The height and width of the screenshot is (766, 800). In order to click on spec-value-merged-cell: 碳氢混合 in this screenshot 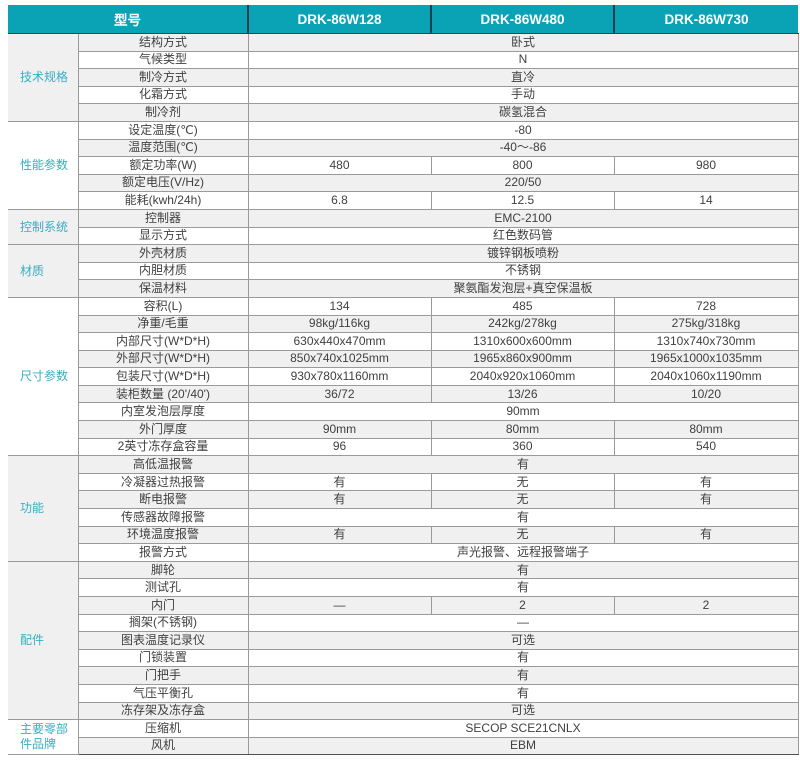, I will do `click(523, 112)`.